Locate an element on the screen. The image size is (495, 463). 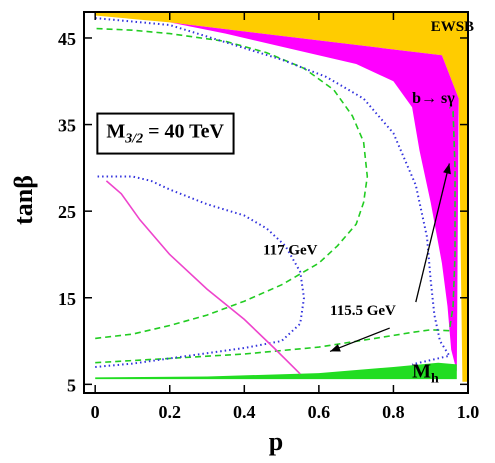
x-tick-label: 0.4 is located at coordinates (244, 412).